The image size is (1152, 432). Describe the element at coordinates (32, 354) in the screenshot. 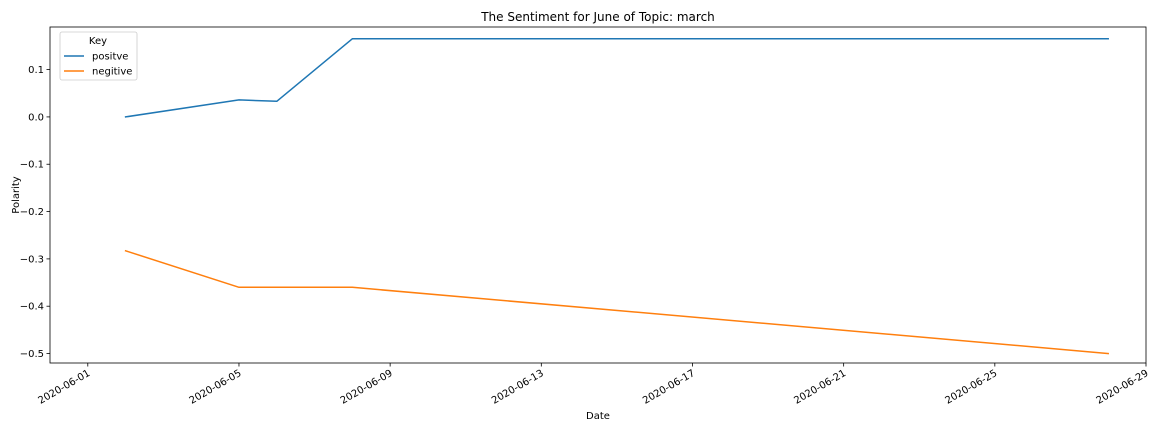

I see `y-tick-label: −0.5` at that location.